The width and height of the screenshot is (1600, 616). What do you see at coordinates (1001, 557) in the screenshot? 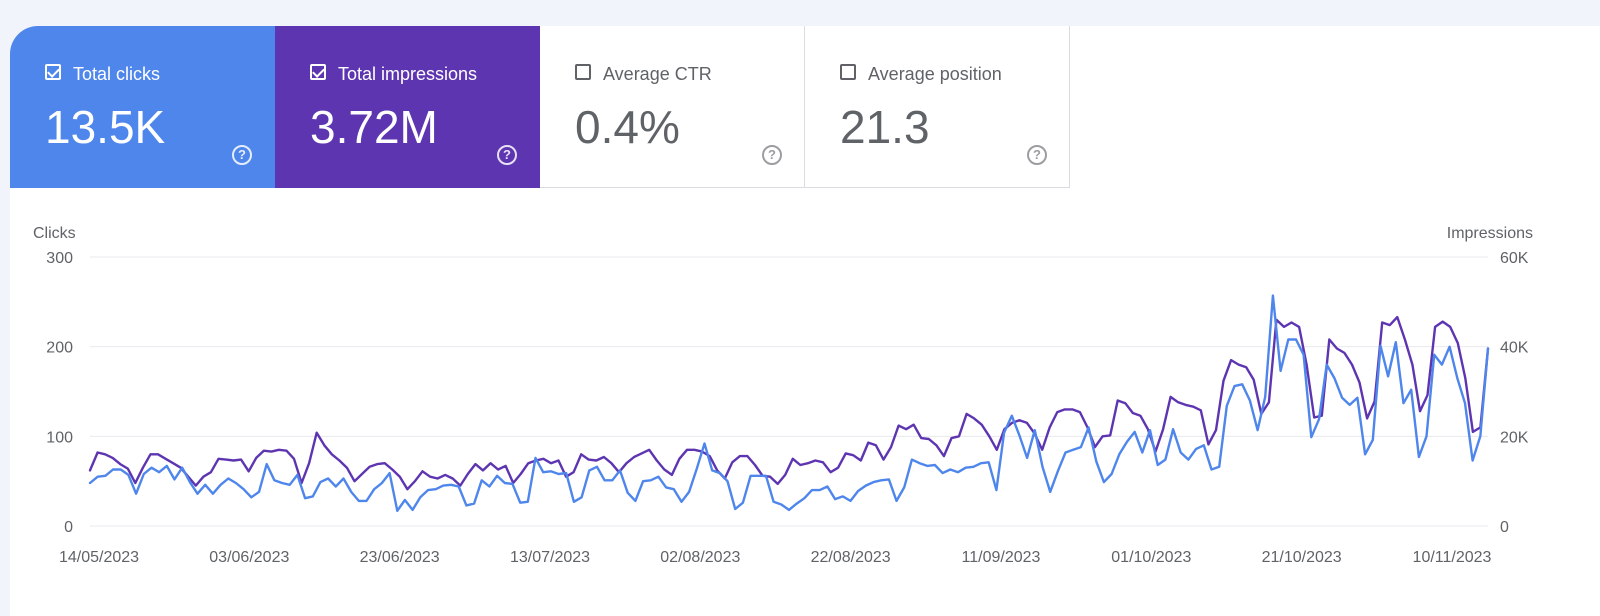
I see `x-tick-label: 11/09/2023` at bounding box center [1001, 557].